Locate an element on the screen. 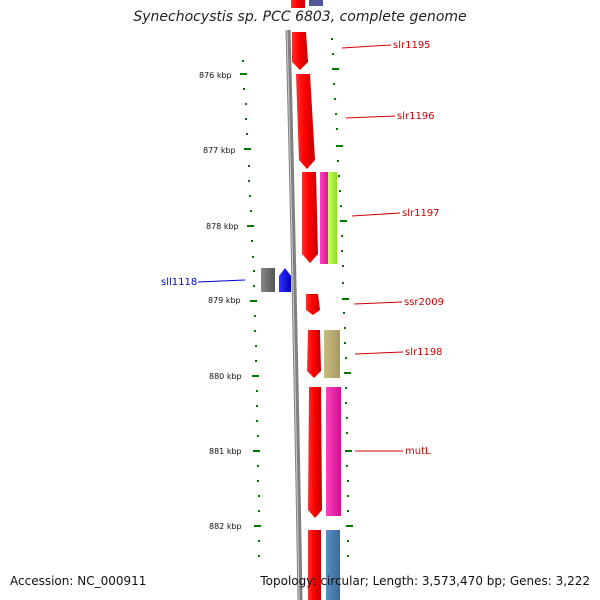 The image size is (600, 600). gene-label-sll1118: sll1118 is located at coordinates (179, 282).